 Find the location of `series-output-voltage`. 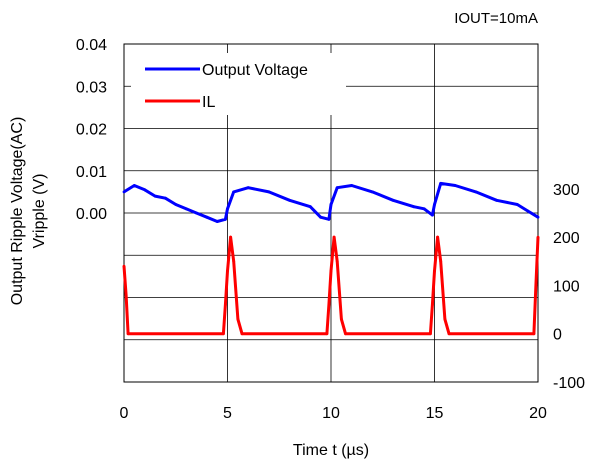

series-output-voltage is located at coordinates (331, 202).